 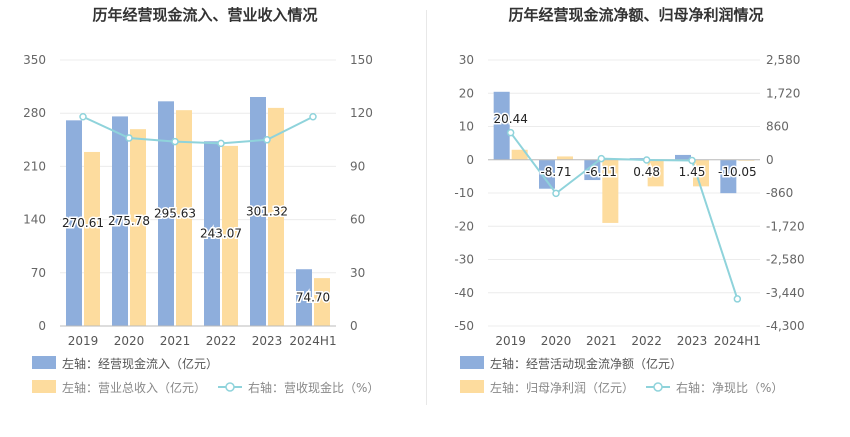 What do you see at coordinates (221, 234) in the screenshot?
I see `data-label: 243.07` at bounding box center [221, 234].